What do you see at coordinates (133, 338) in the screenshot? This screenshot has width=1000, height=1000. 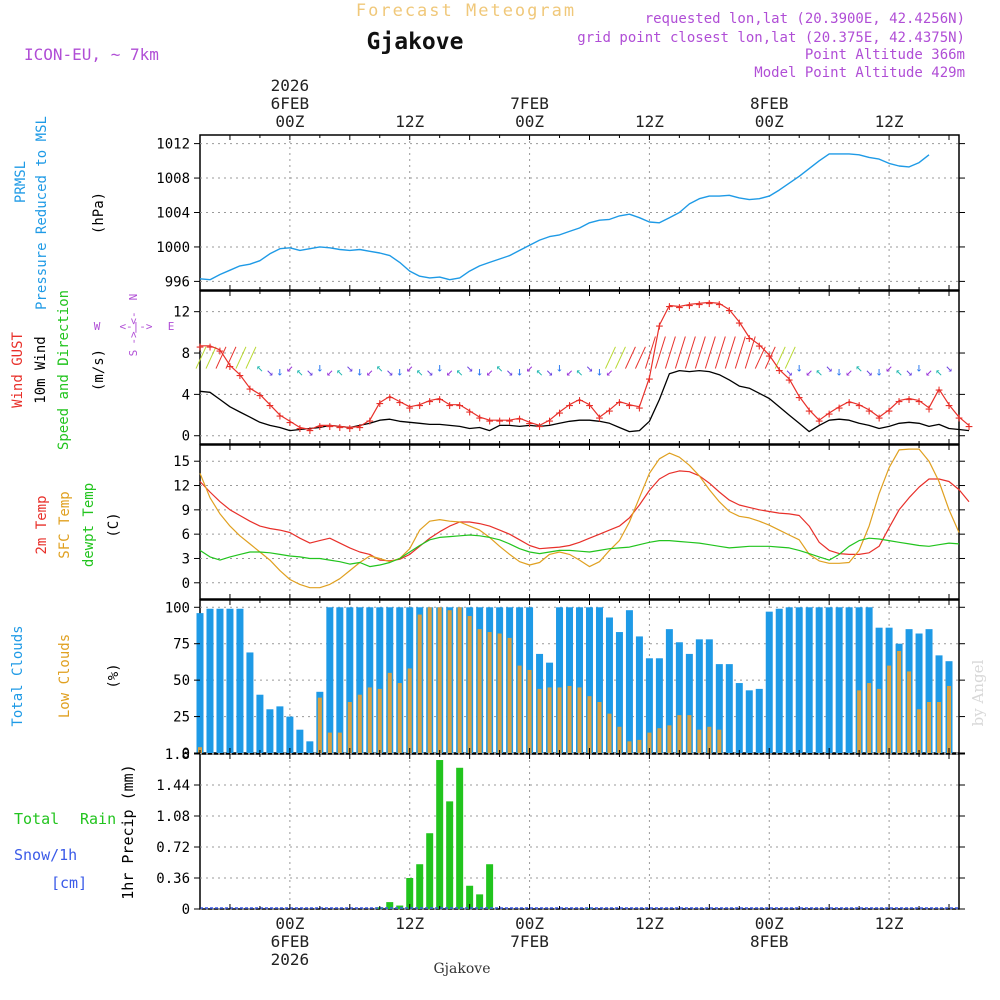 I see `compass-s-arrow: ->` at bounding box center [133, 338].